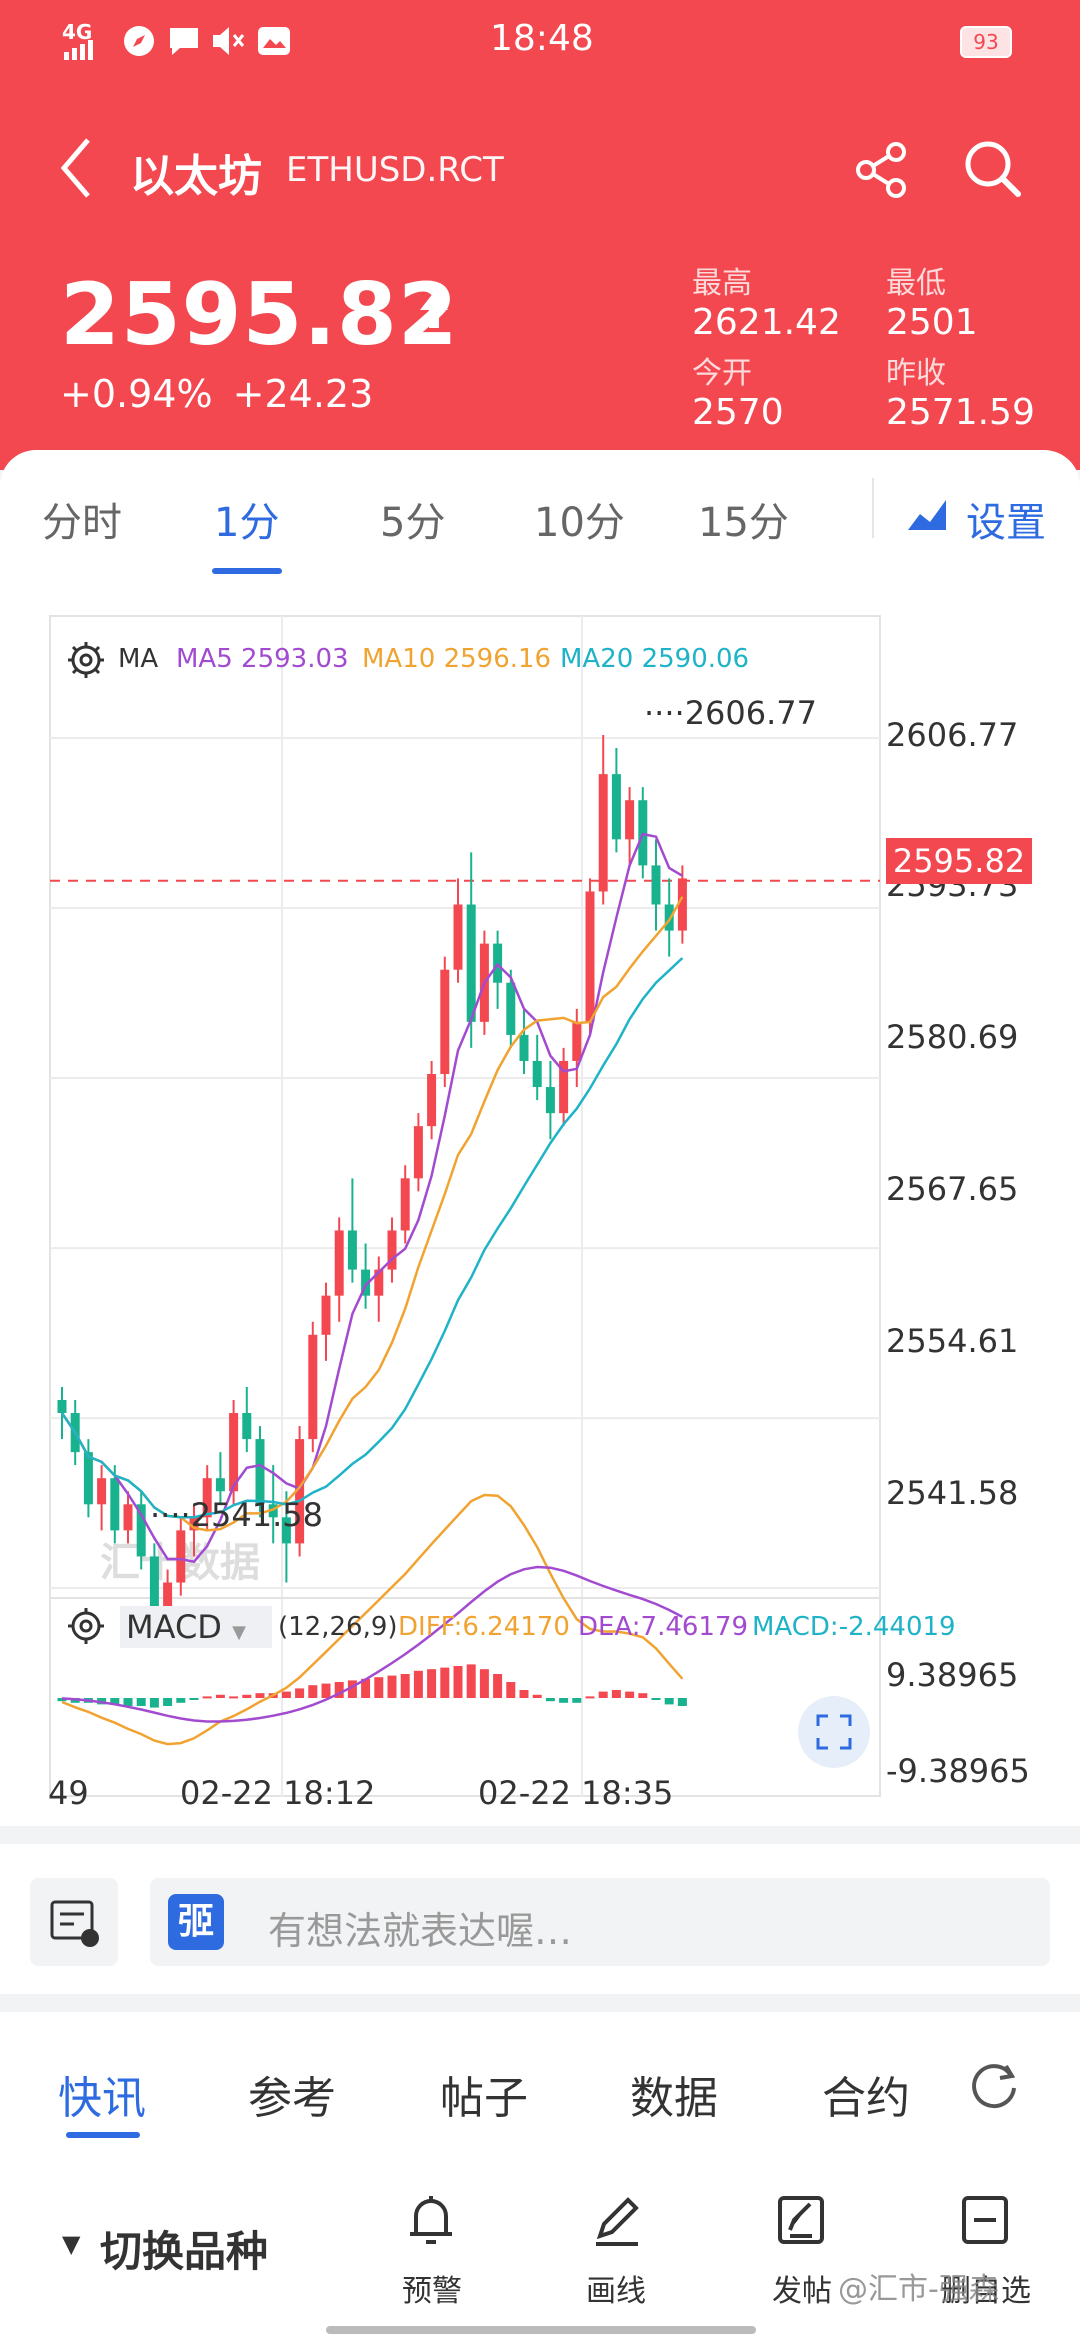 This screenshot has height=2340, width=1080. I want to click on indicator-dropdown: MACD ▼, so click(196, 1627).